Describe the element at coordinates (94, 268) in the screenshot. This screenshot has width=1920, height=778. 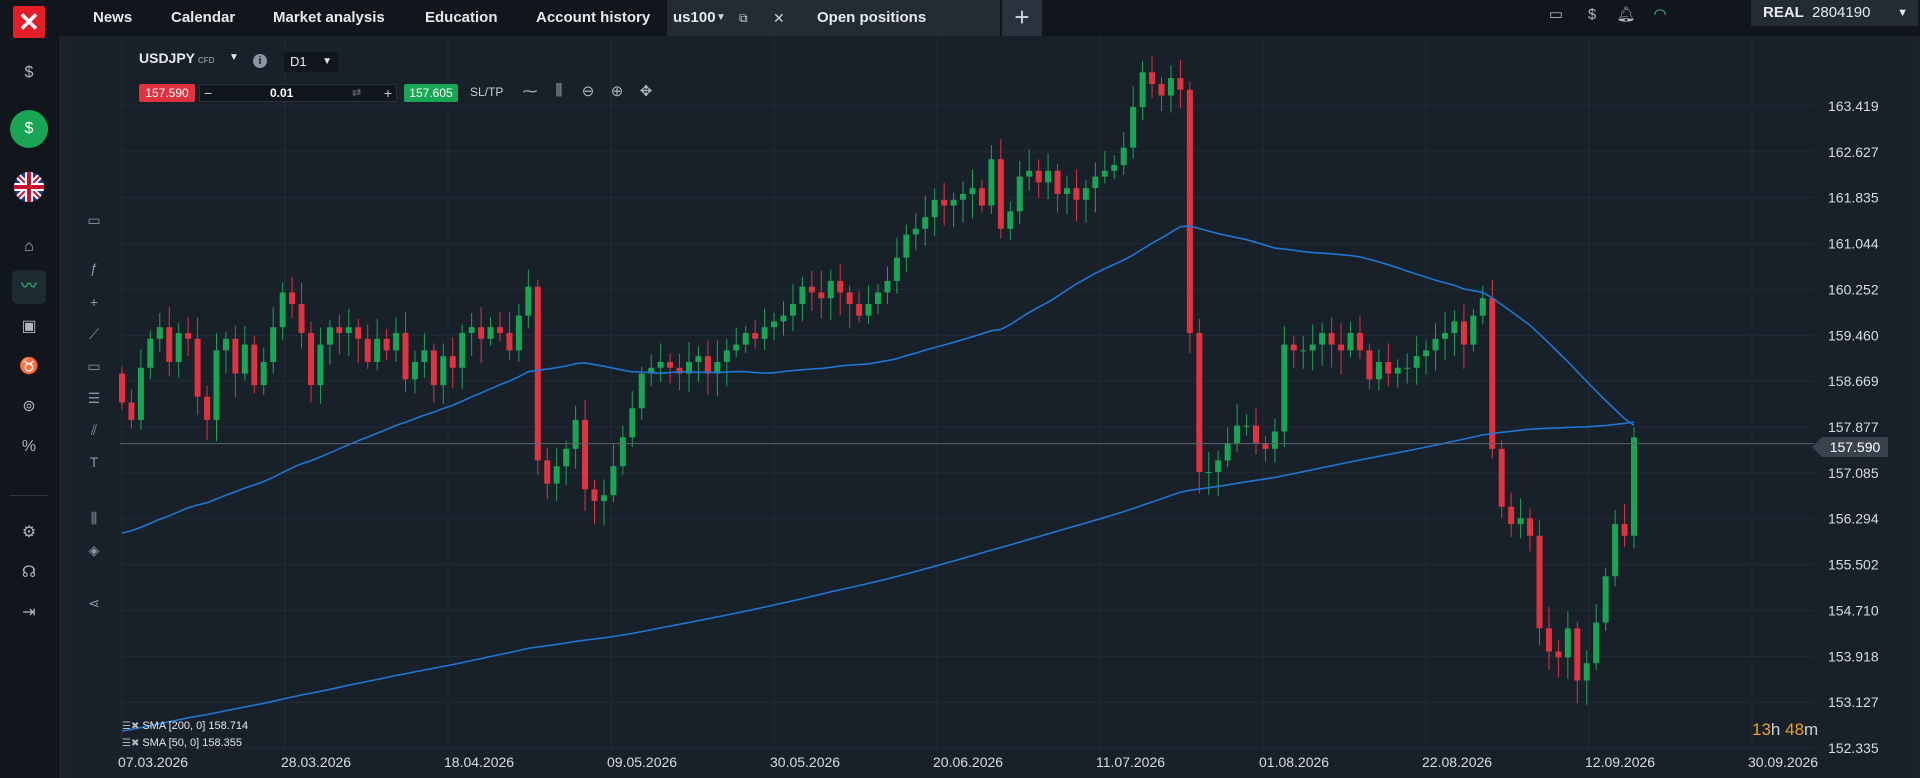
I see `function-icon: ƒ` at that location.